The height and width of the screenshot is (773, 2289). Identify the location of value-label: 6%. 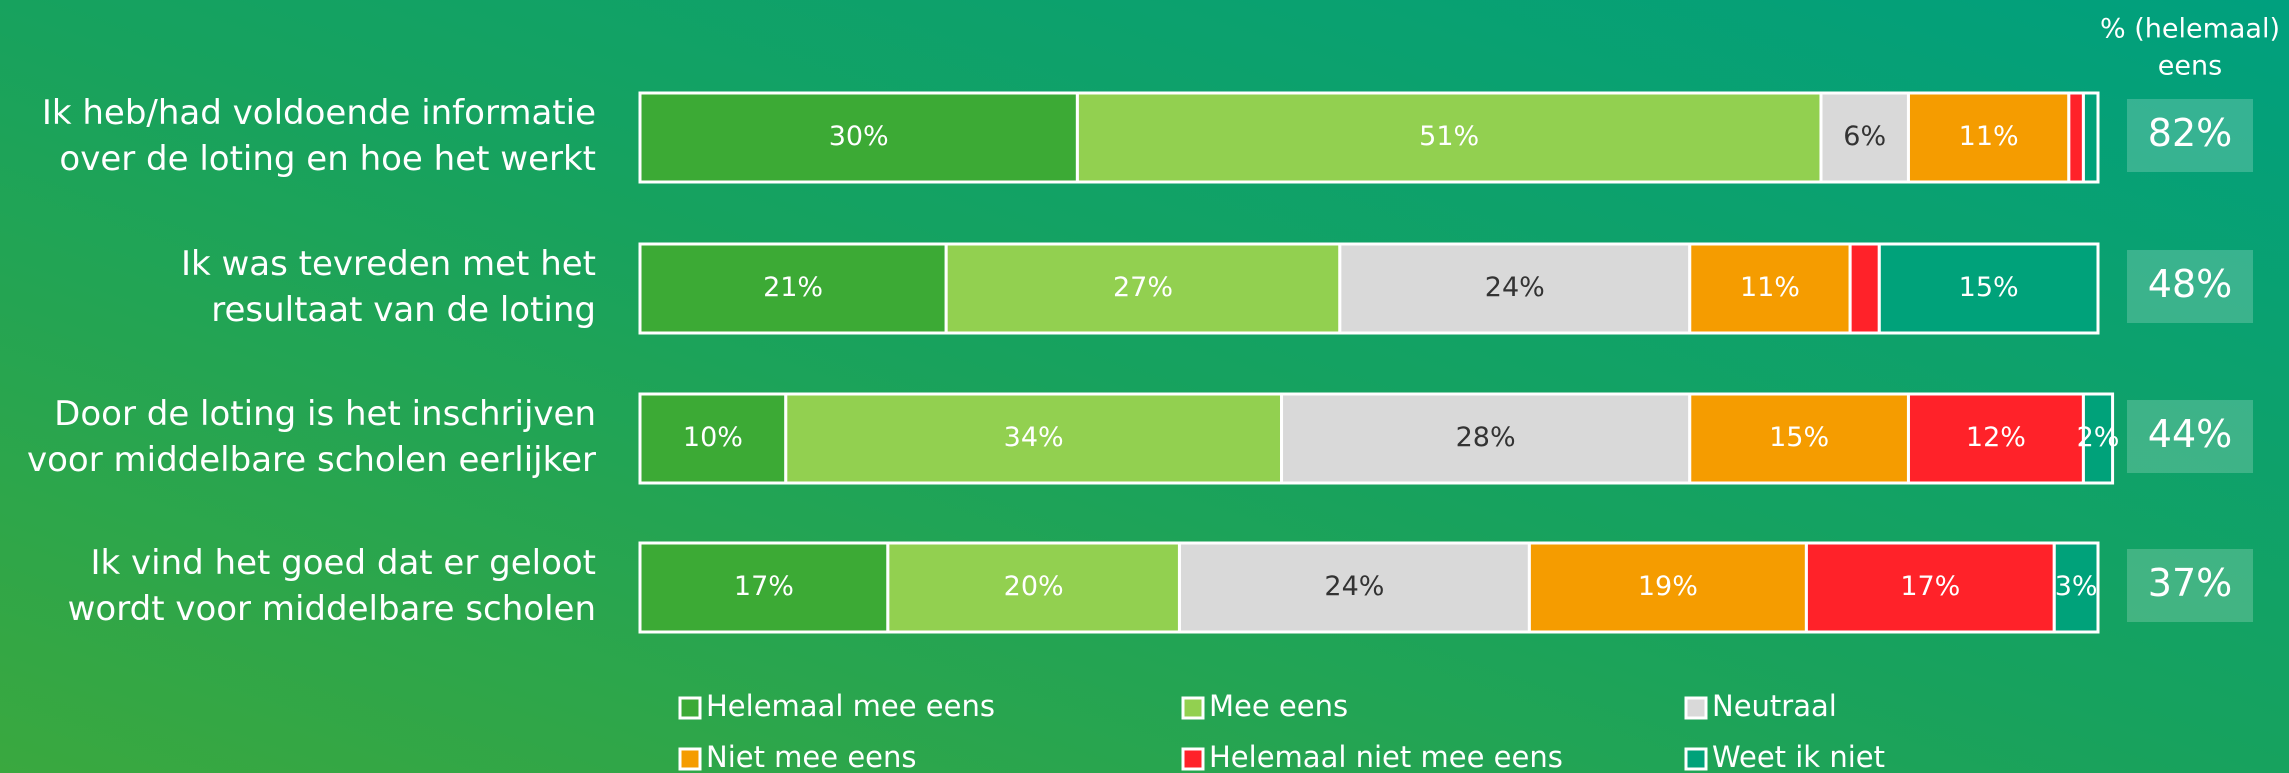
(1864, 136).